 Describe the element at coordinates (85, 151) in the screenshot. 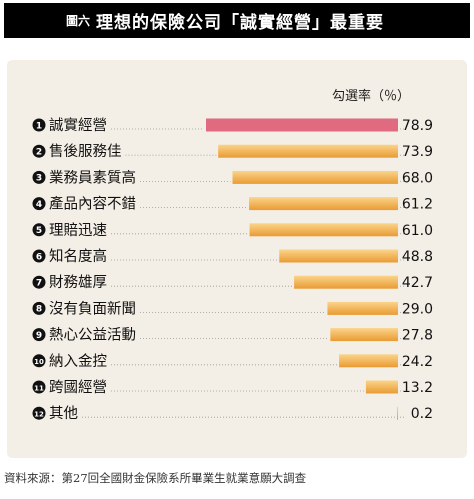

I see `category-label: 售後服務佳` at that location.